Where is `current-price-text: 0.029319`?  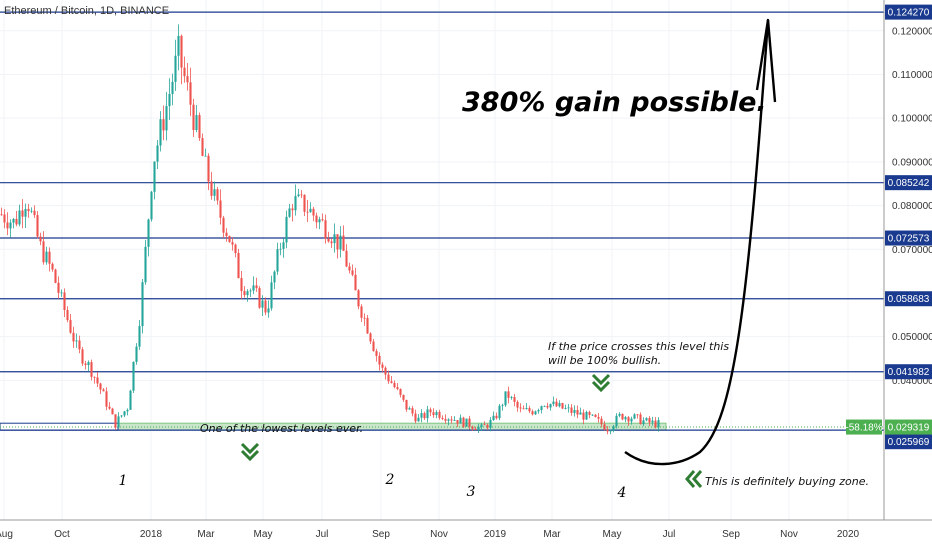
current-price-text: 0.029319 is located at coordinates (909, 428).